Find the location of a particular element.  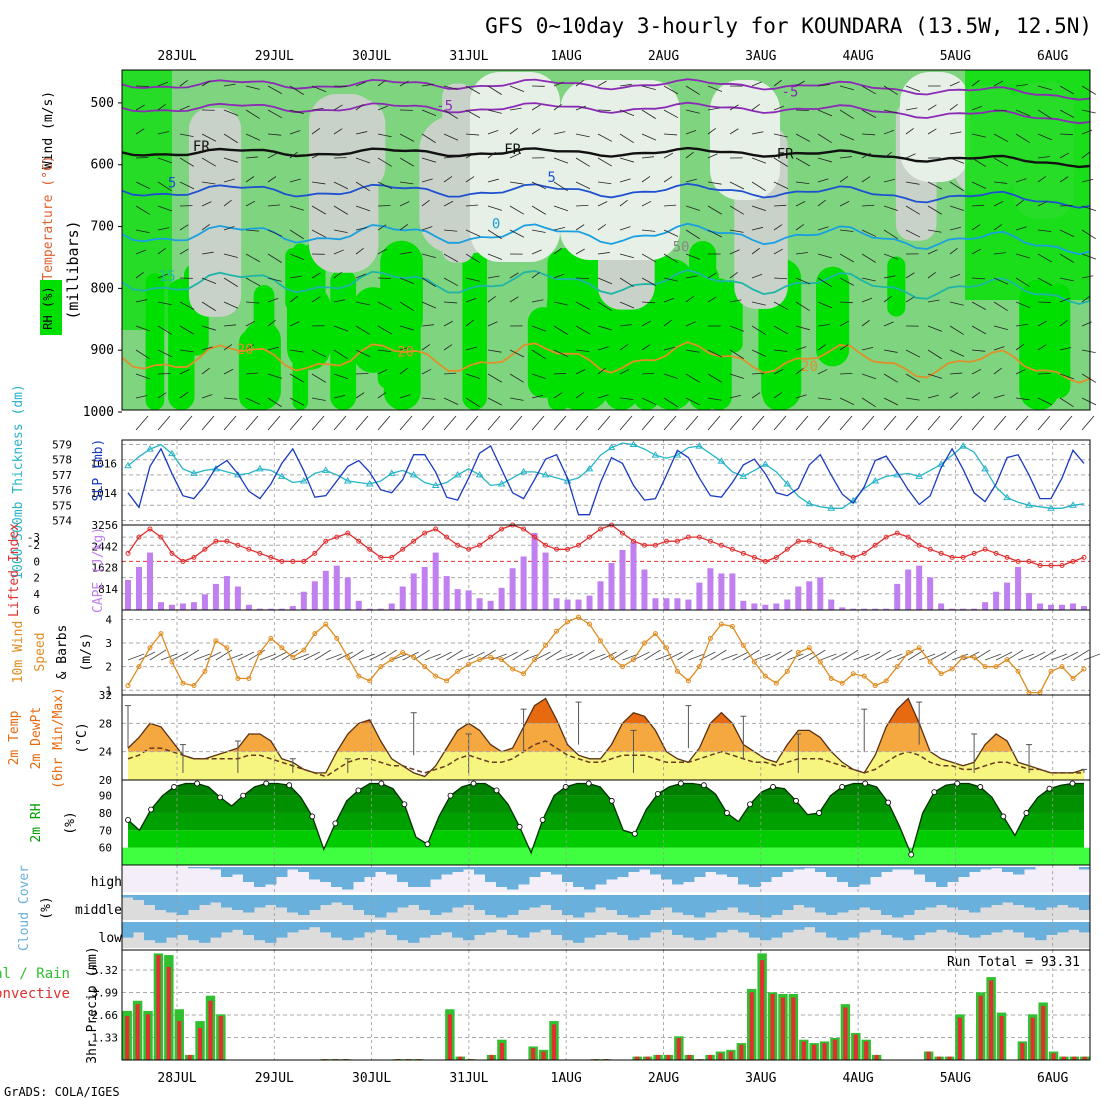

contour-label: 15 is located at coordinates (167, 277).